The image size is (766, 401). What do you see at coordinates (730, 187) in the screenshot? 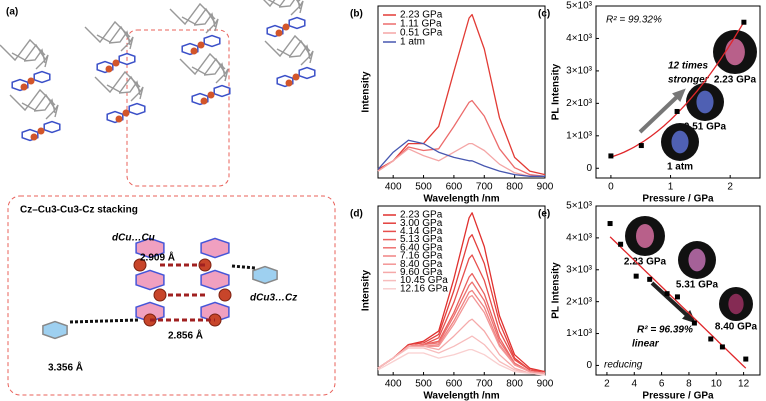
I see `x-tick-label: 2` at bounding box center [730, 187].